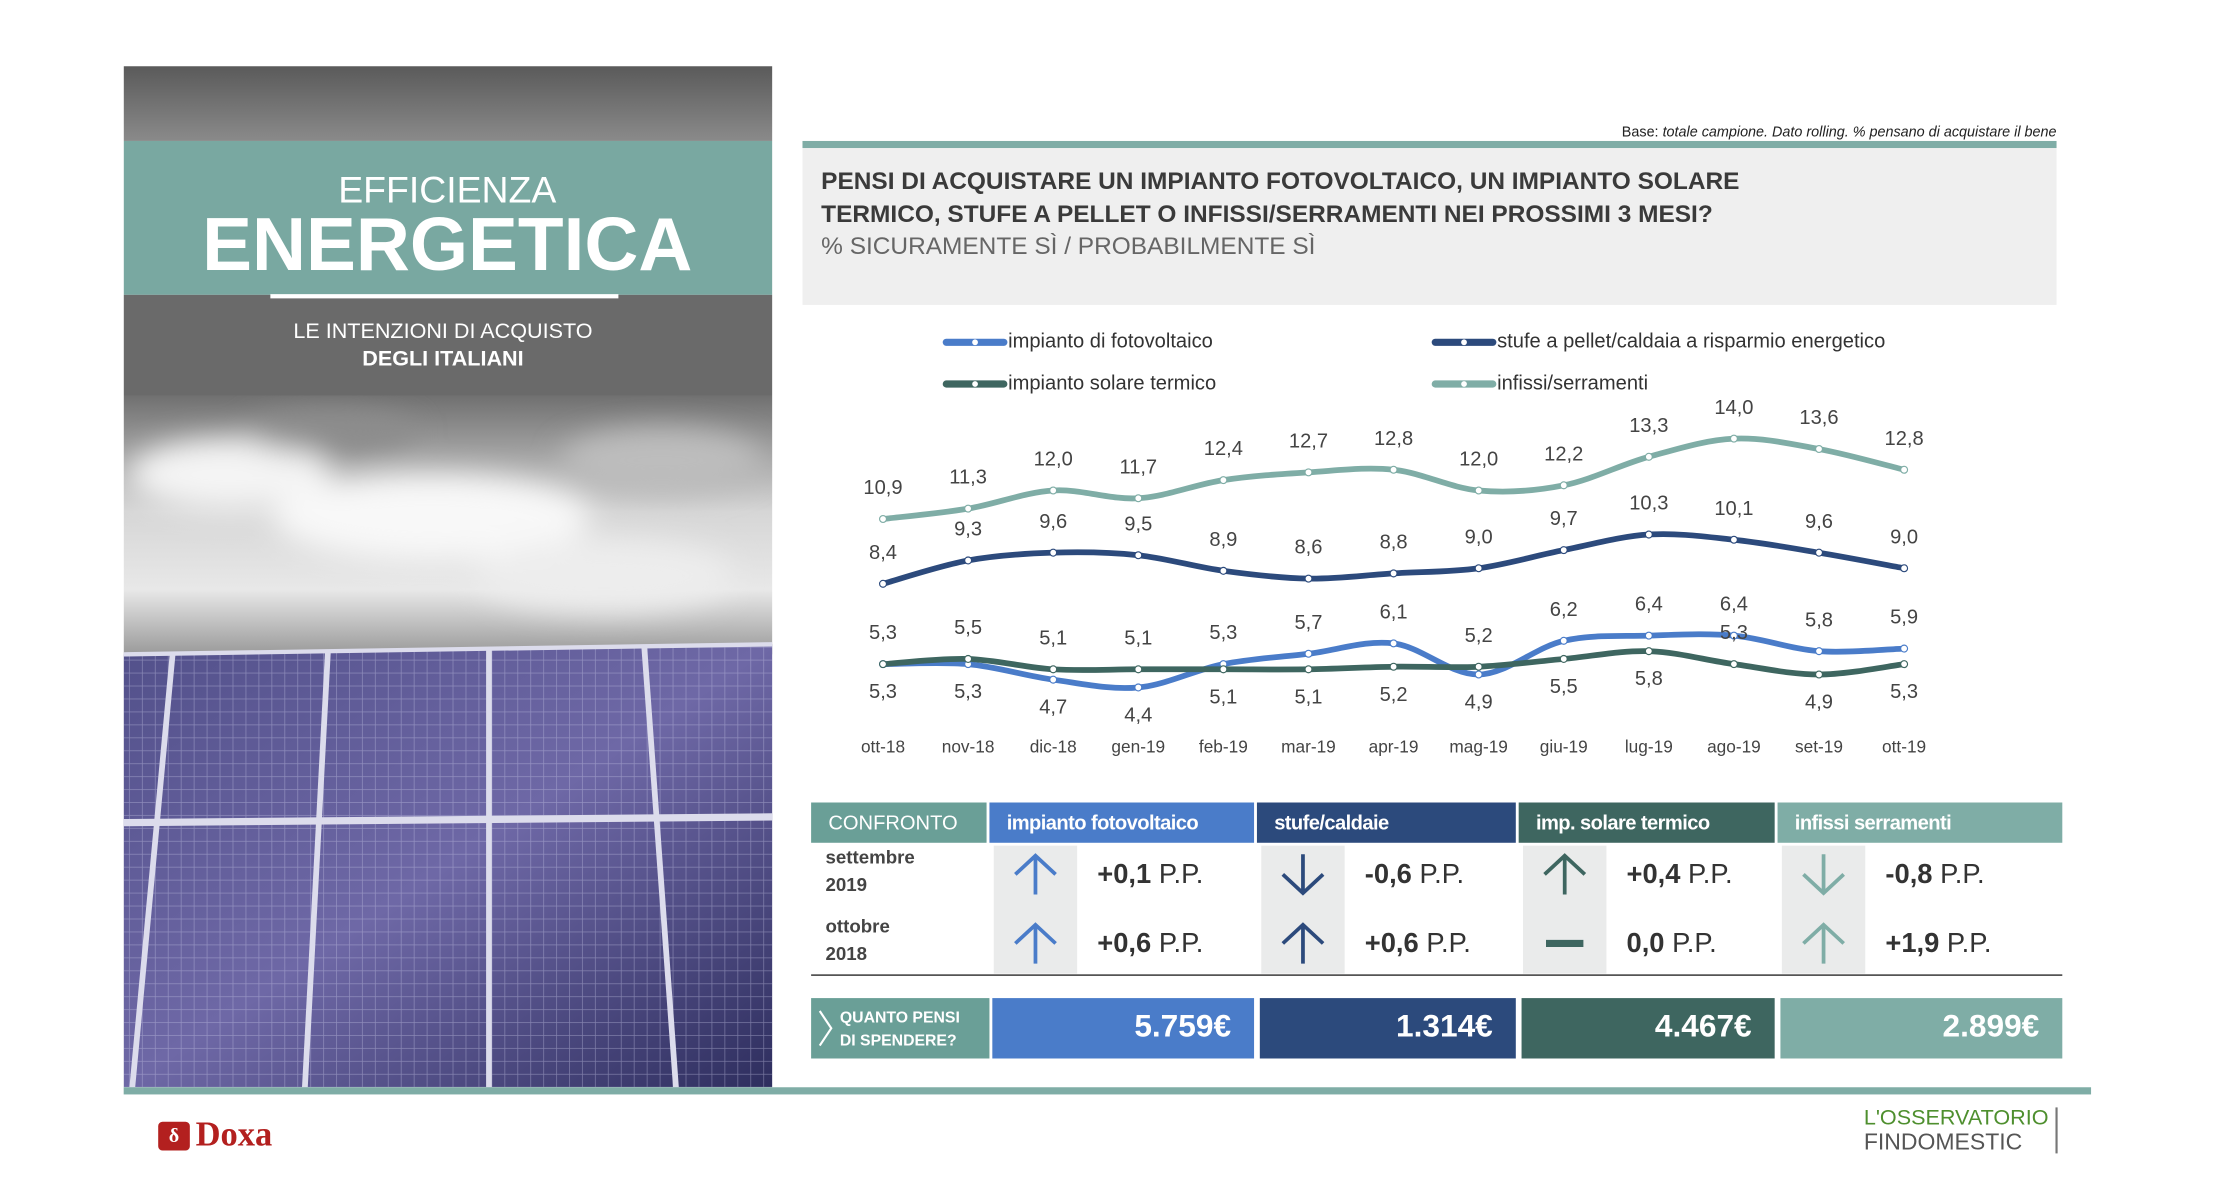 The width and height of the screenshot is (2232, 1196). What do you see at coordinates (1394, 746) in the screenshot?
I see `x-tick-label: apr-19` at bounding box center [1394, 746].